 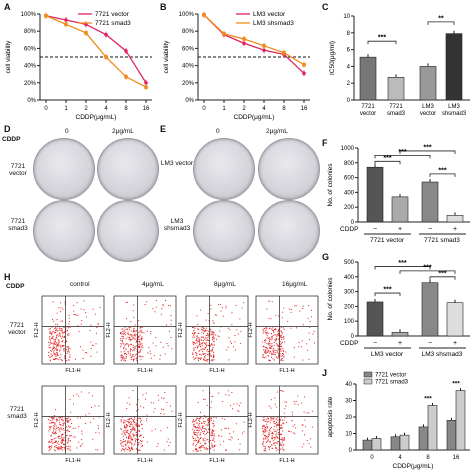 I want to click on y-tick-label: 600, so click(x=349, y=179).